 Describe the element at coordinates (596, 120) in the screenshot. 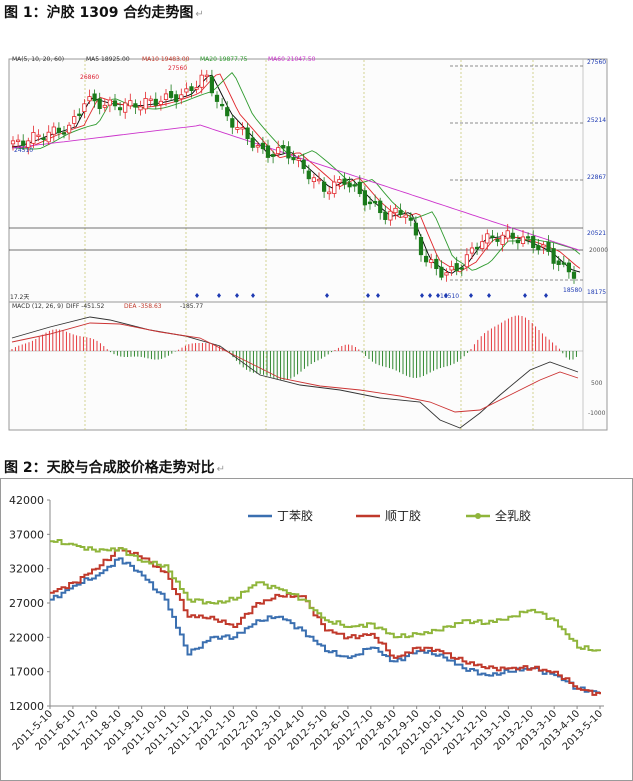

I see `price-label-25214: 25214` at that location.